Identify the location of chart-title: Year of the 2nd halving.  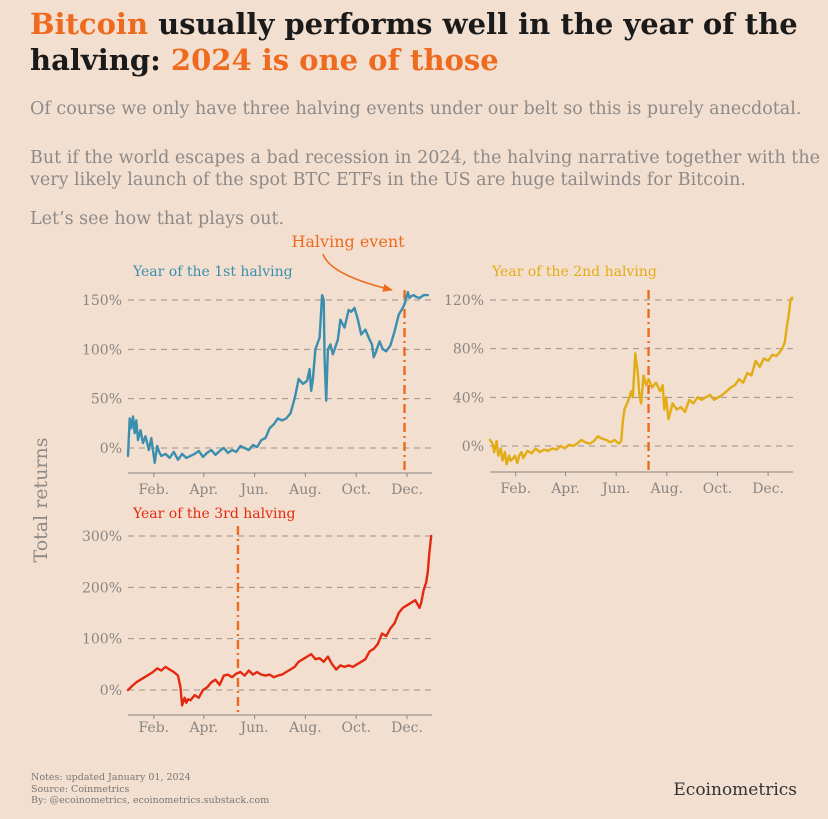
(574, 272).